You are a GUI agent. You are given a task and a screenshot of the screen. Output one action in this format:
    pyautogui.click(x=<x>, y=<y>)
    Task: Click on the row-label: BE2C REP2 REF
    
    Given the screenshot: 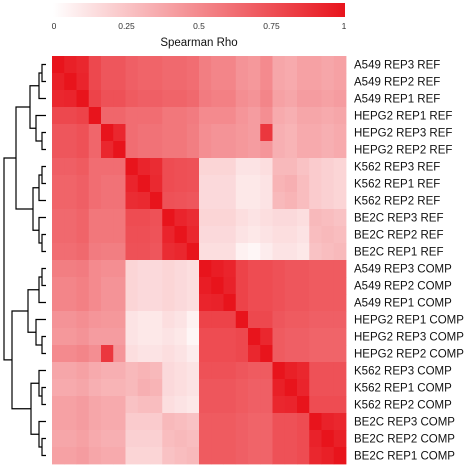 What is the action you would take?
    pyautogui.click(x=398, y=236)
    